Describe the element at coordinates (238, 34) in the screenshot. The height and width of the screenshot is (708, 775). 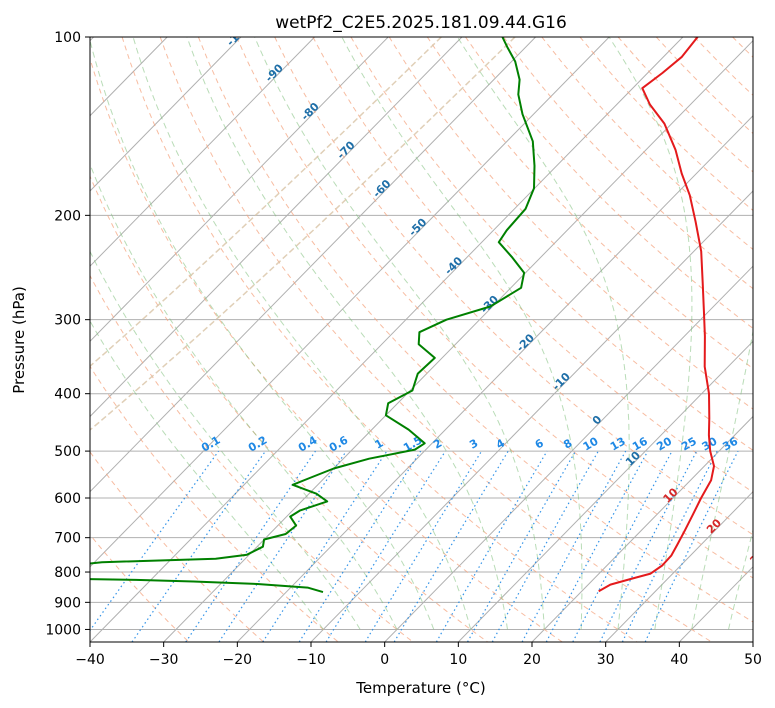
I see `dry-adiabat-label: -100` at that location.